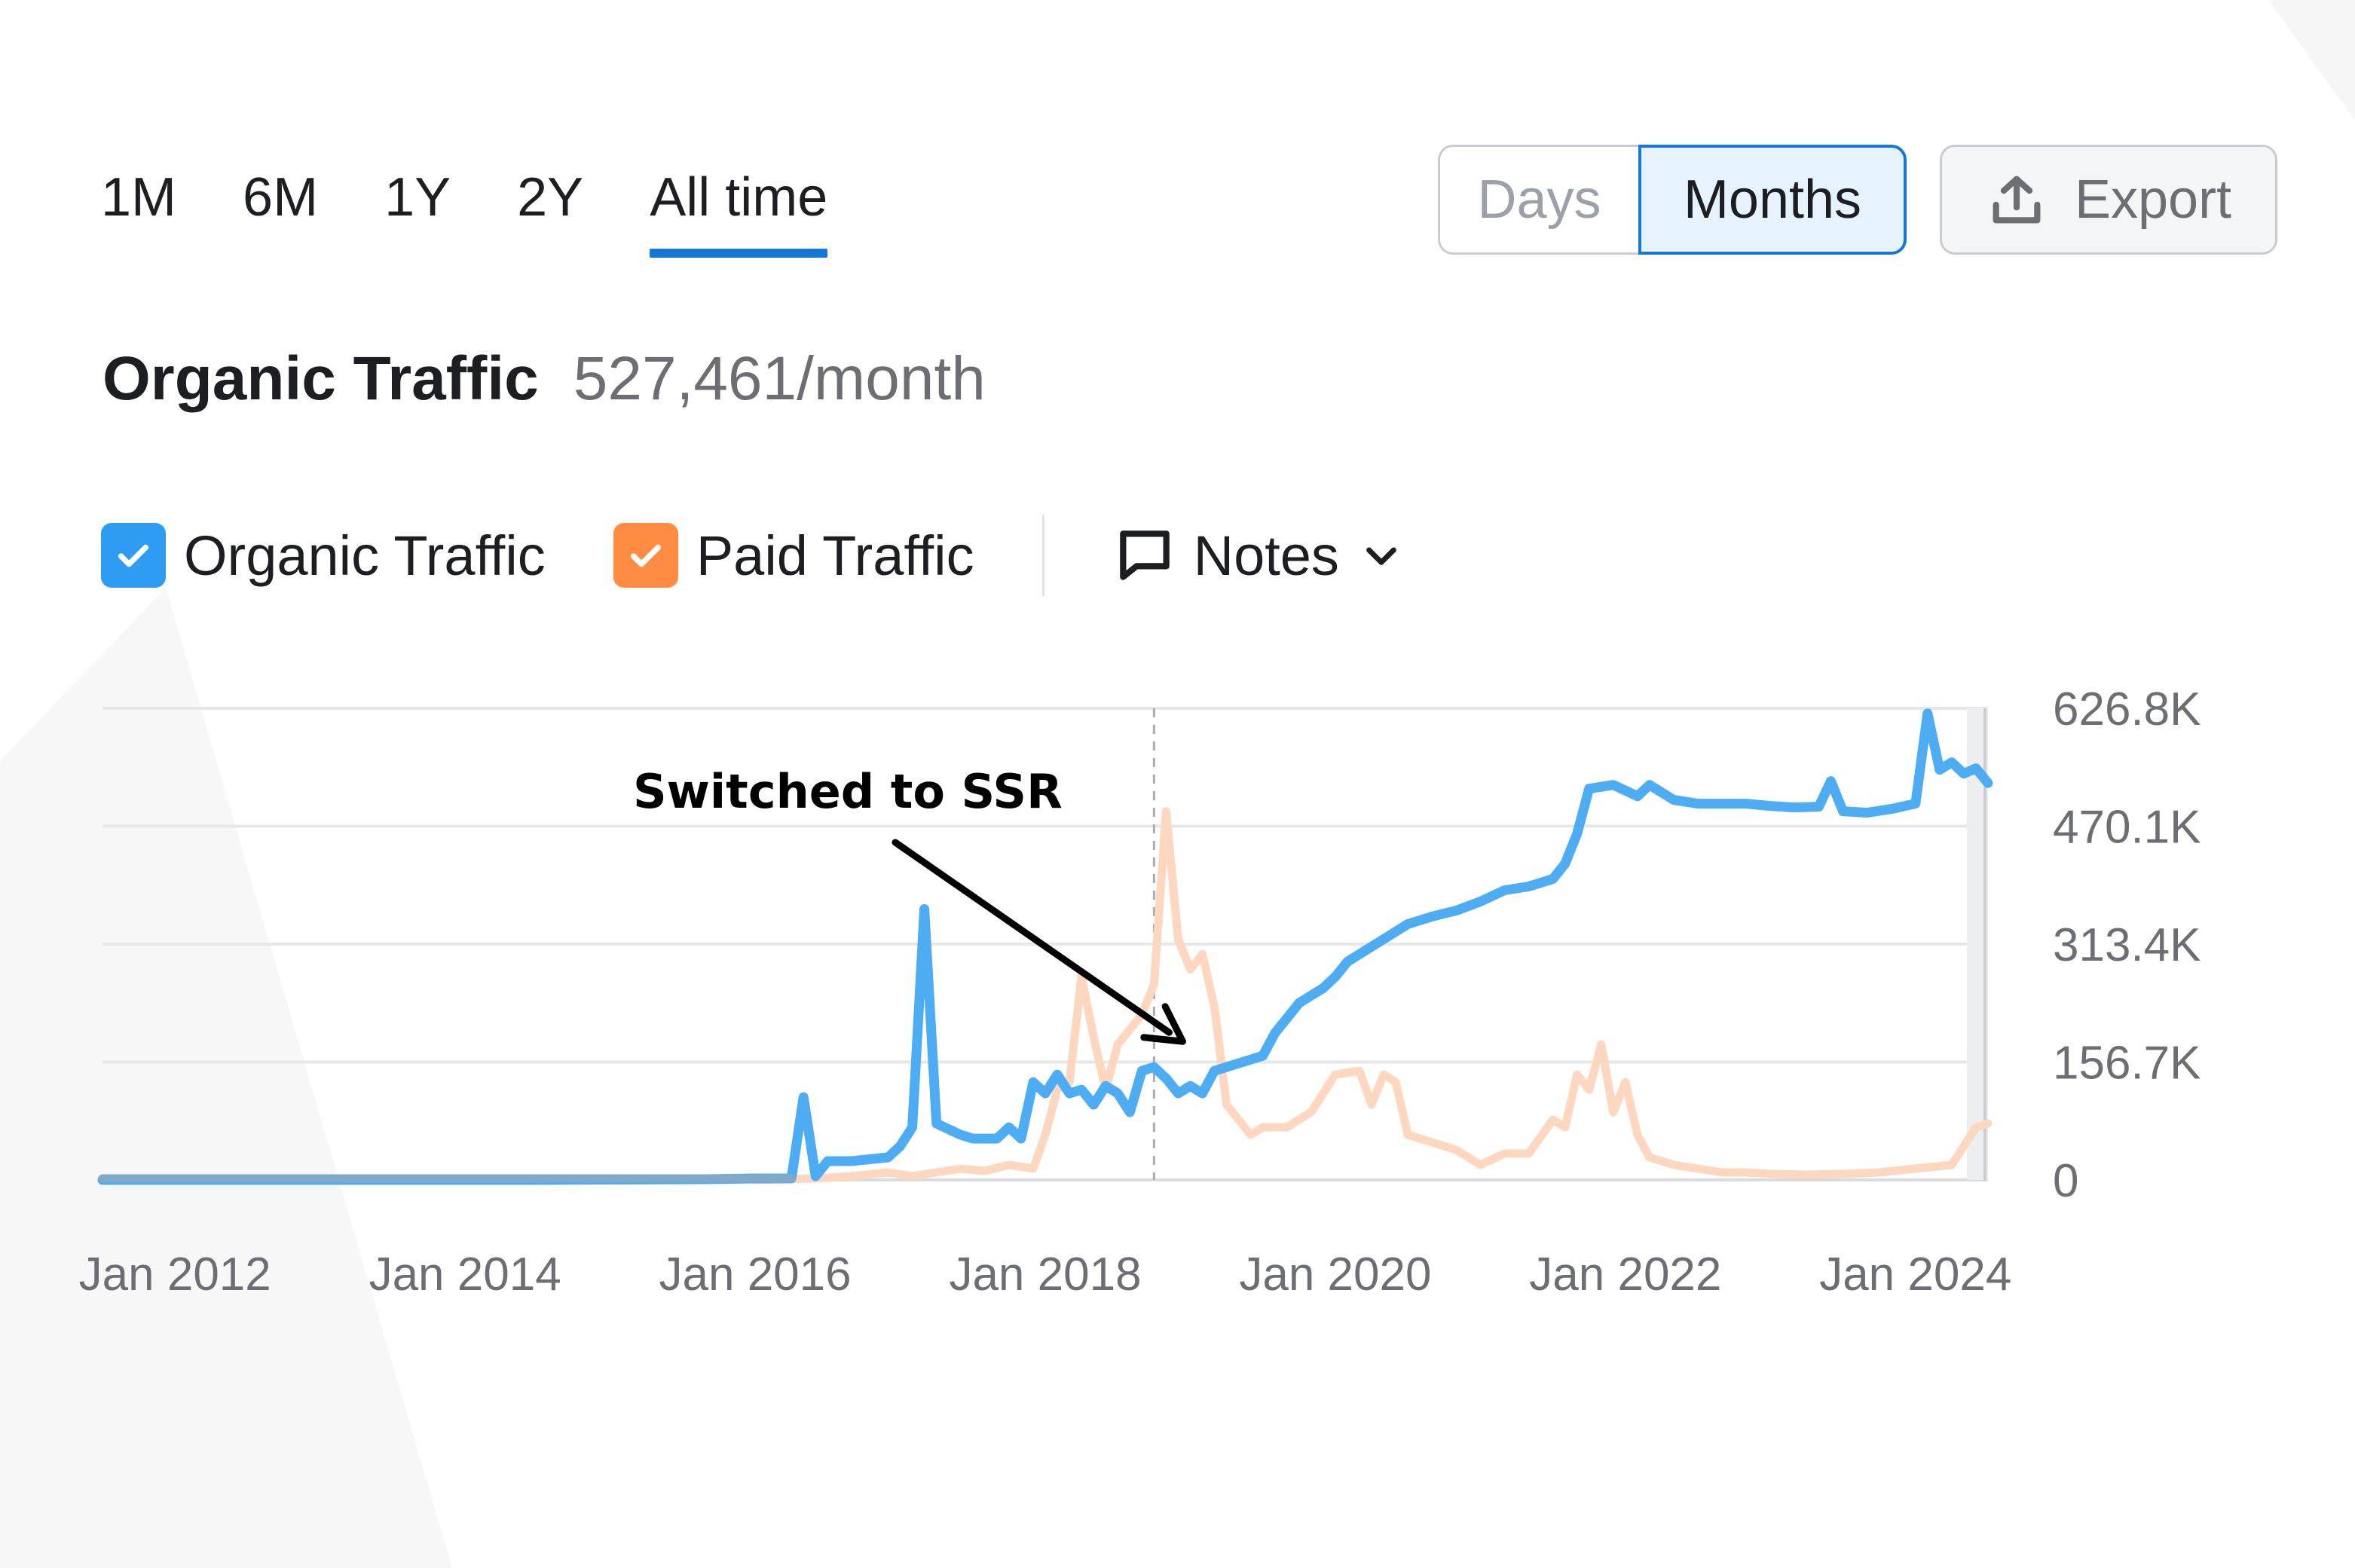  I want to click on legend-divider, so click(1042, 555).